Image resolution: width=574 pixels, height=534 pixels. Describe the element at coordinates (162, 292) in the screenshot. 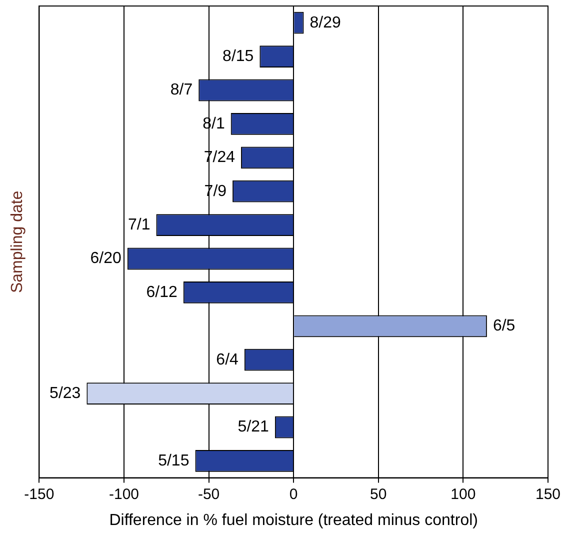

I see `y-tick-label: 6/12` at that location.